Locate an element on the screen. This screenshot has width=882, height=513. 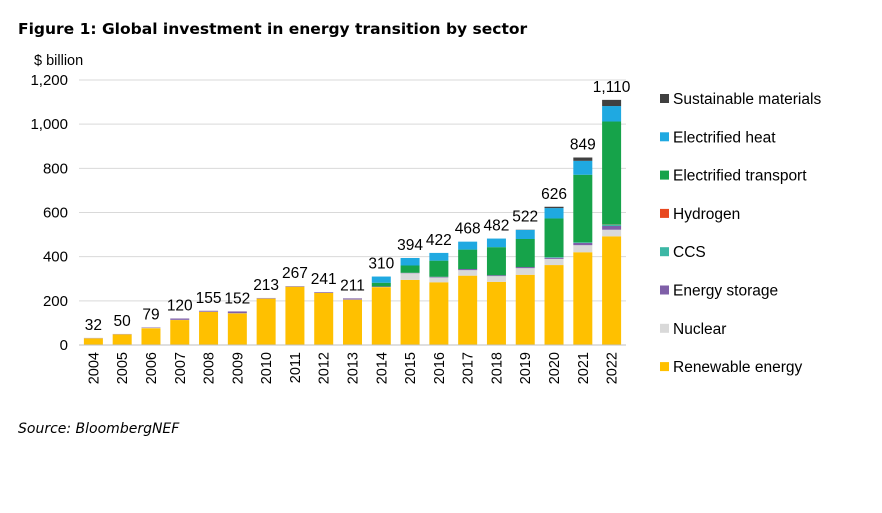
y-tick-label: 800 is located at coordinates (55, 168).